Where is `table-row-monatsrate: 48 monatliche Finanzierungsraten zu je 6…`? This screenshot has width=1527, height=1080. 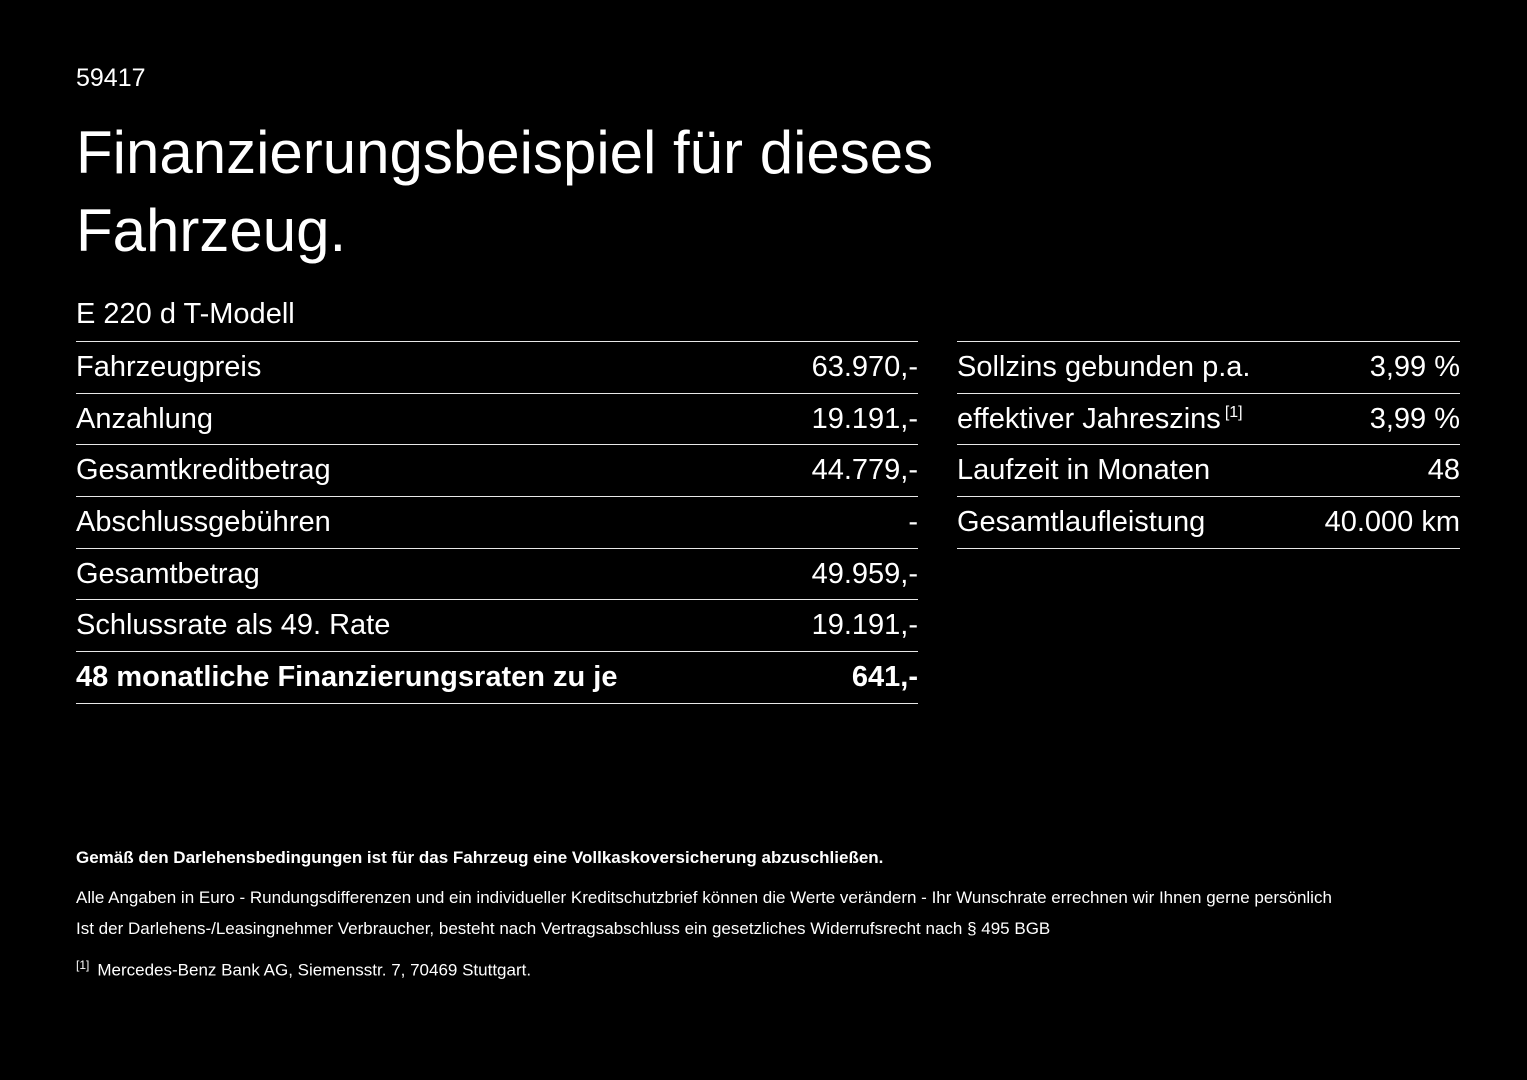
table-row-monatsrate: 48 monatliche Finanzierungsraten zu je 6… is located at coordinates (497, 677).